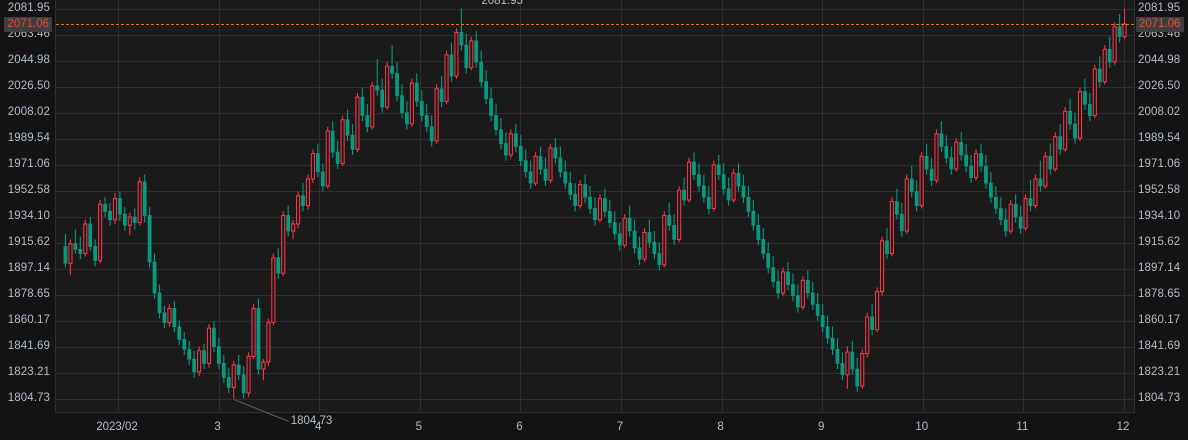  I want to click on time-tick-label: 9, so click(821, 427).